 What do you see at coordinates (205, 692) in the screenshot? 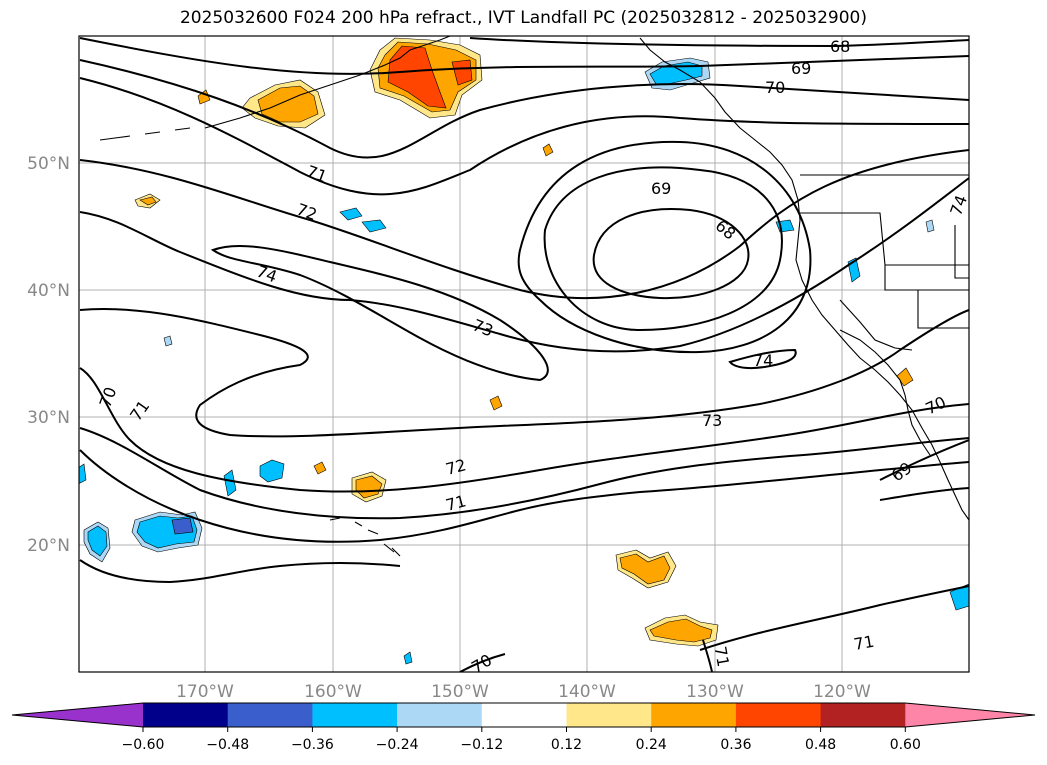
I see `lon-tick-label: 170°W` at bounding box center [205, 692].